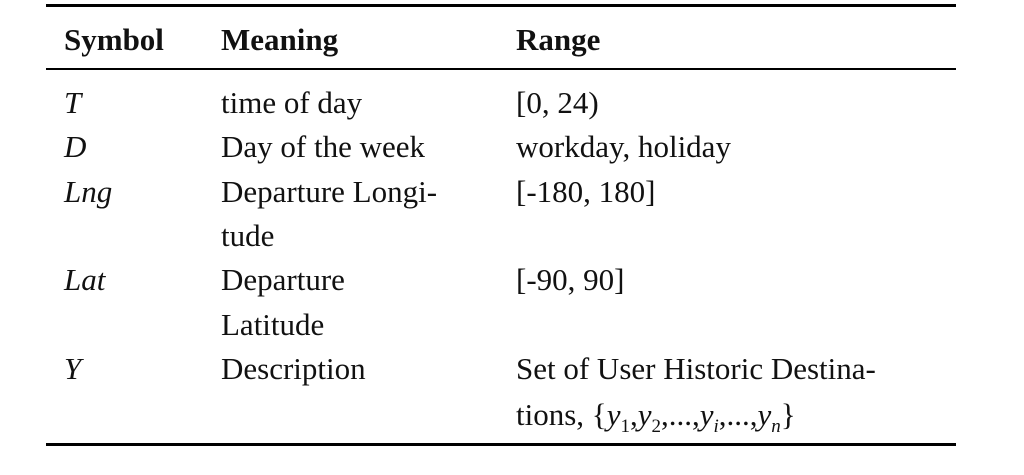 This screenshot has height=475, width=1024. I want to click on header-range: Range, so click(558, 39).